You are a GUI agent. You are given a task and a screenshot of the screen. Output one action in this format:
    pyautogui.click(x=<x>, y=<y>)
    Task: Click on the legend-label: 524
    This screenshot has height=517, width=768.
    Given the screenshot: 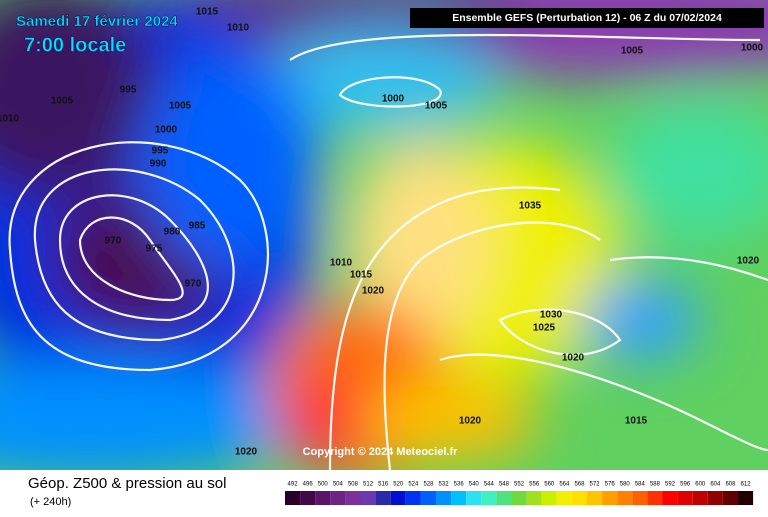 What is the action you would take?
    pyautogui.click(x=413, y=485)
    